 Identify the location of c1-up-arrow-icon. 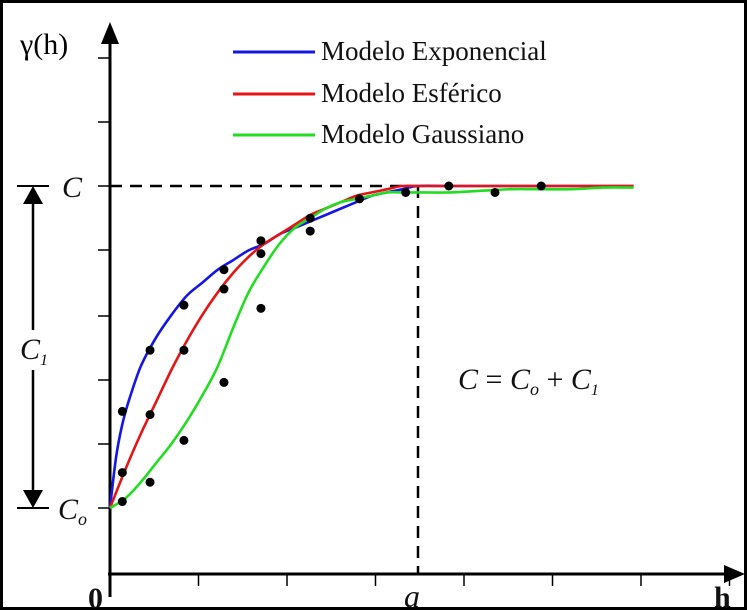
(33, 195).